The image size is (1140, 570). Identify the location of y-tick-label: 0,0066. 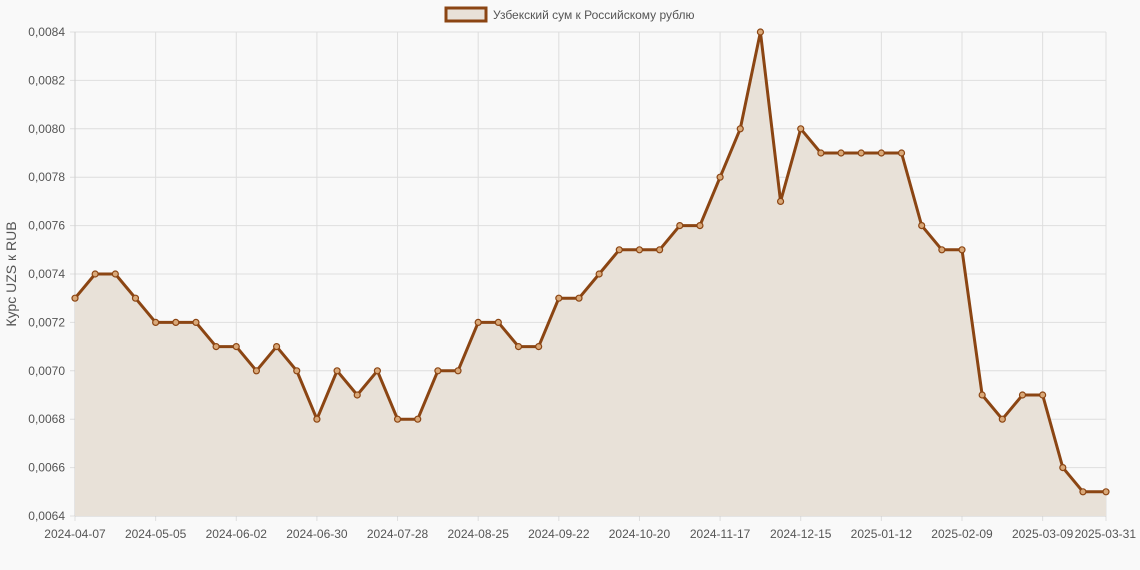
(46, 468).